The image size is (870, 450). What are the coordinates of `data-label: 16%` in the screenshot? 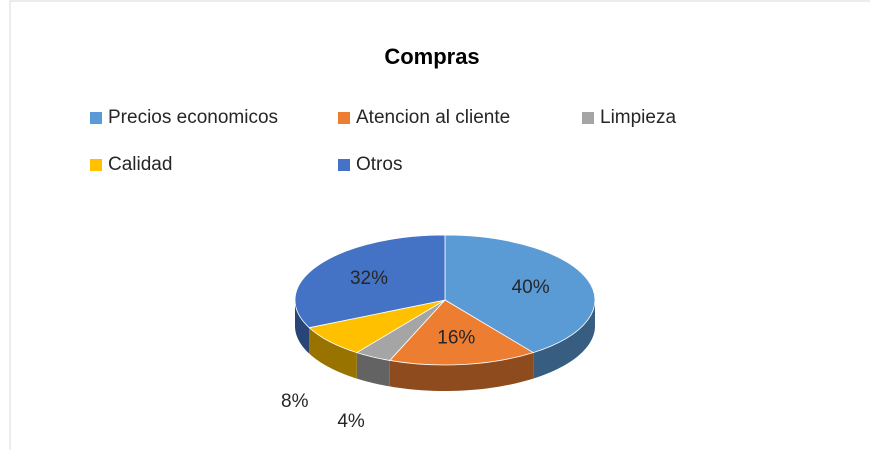 It's located at (456, 338).